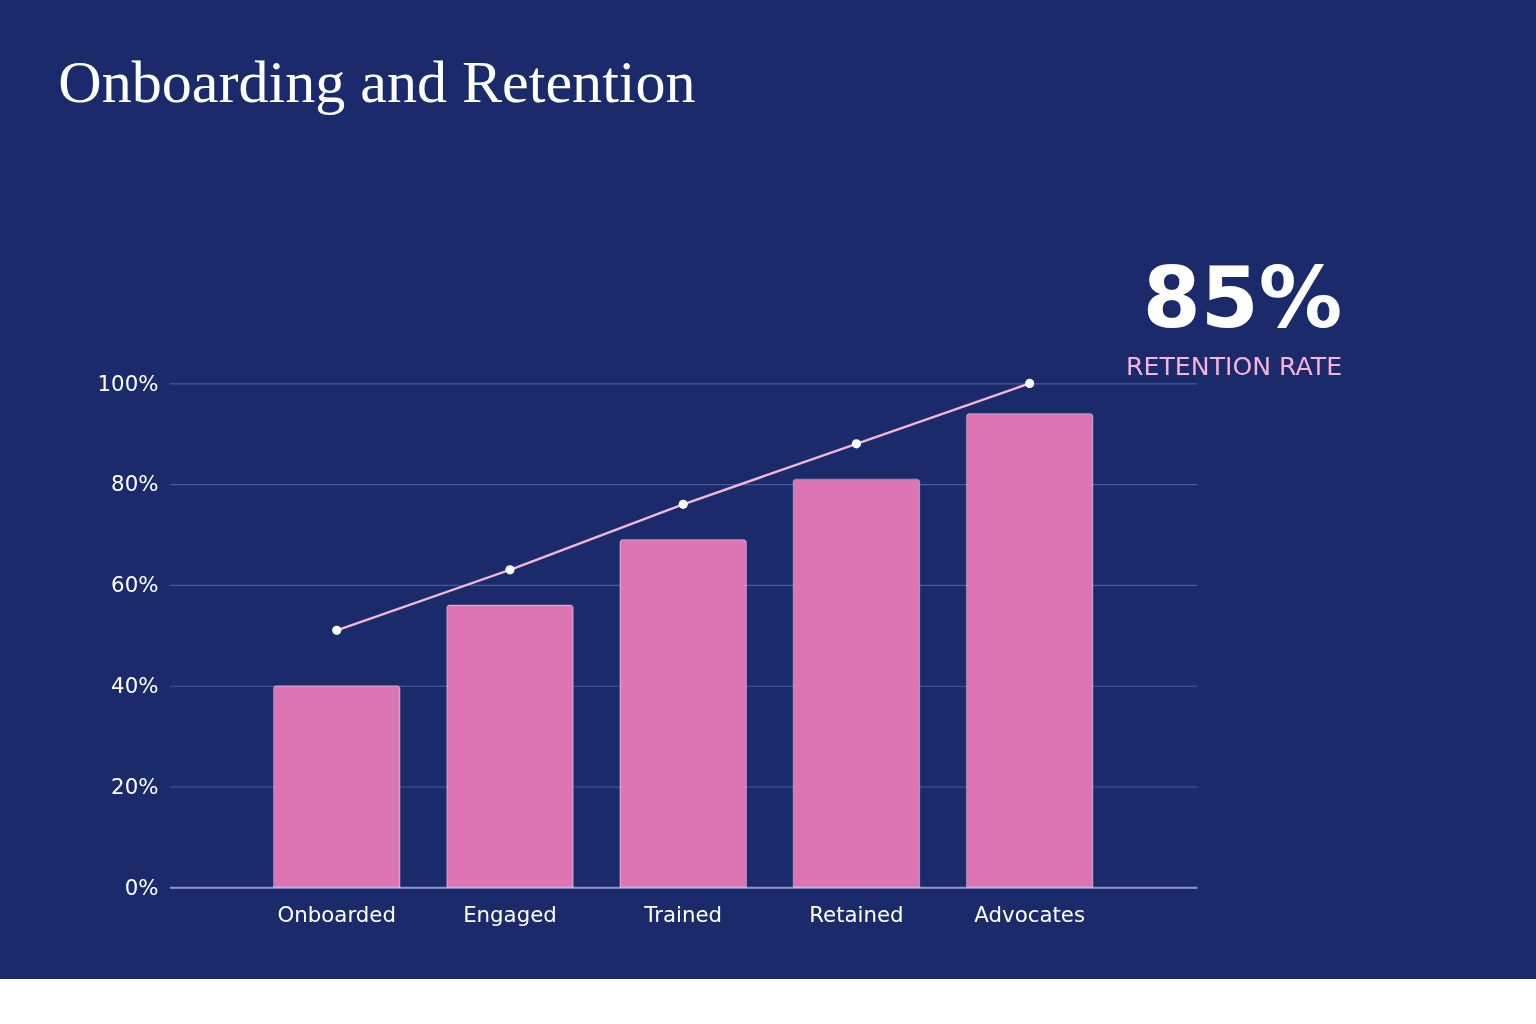  What do you see at coordinates (135, 786) in the screenshot?
I see `y-tick-label: 20%` at bounding box center [135, 786].